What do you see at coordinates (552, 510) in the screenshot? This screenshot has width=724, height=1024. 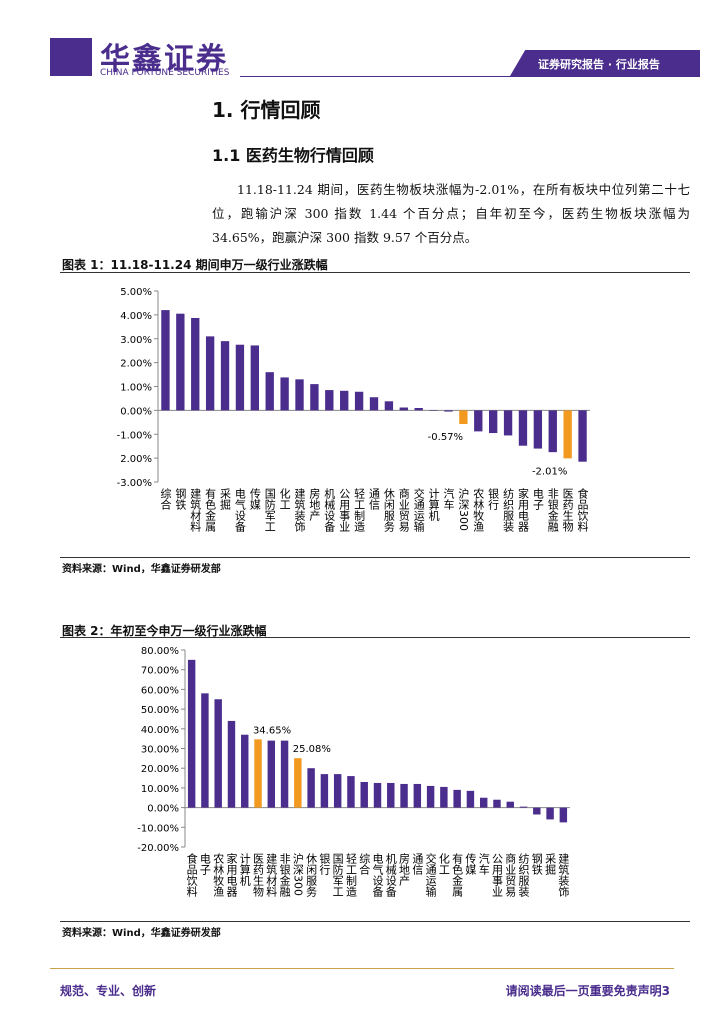 I see `x-tick-label: 非银金融` at bounding box center [552, 510].